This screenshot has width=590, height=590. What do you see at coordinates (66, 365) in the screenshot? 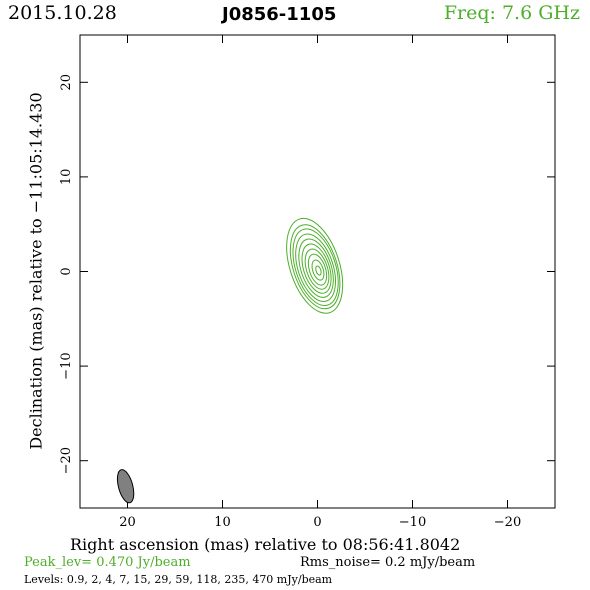
I see `y-tick-label: −10` at bounding box center [66, 365].